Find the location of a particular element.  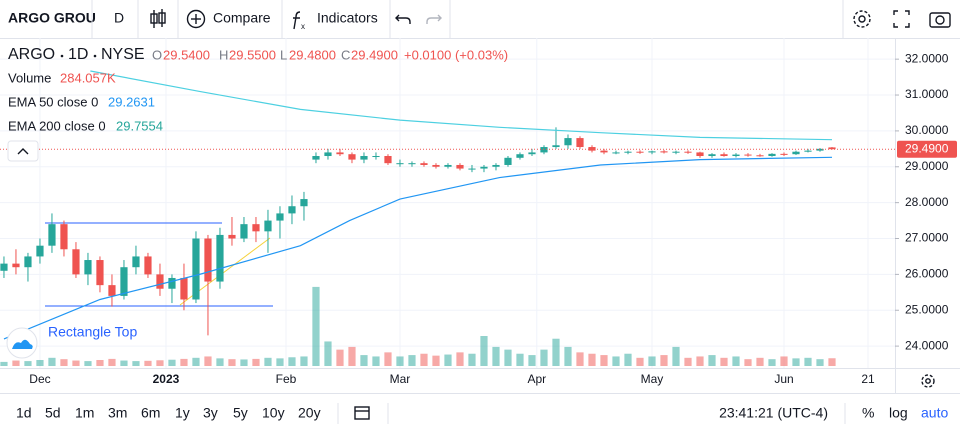

chart-style-button is located at coordinates (158, 18).